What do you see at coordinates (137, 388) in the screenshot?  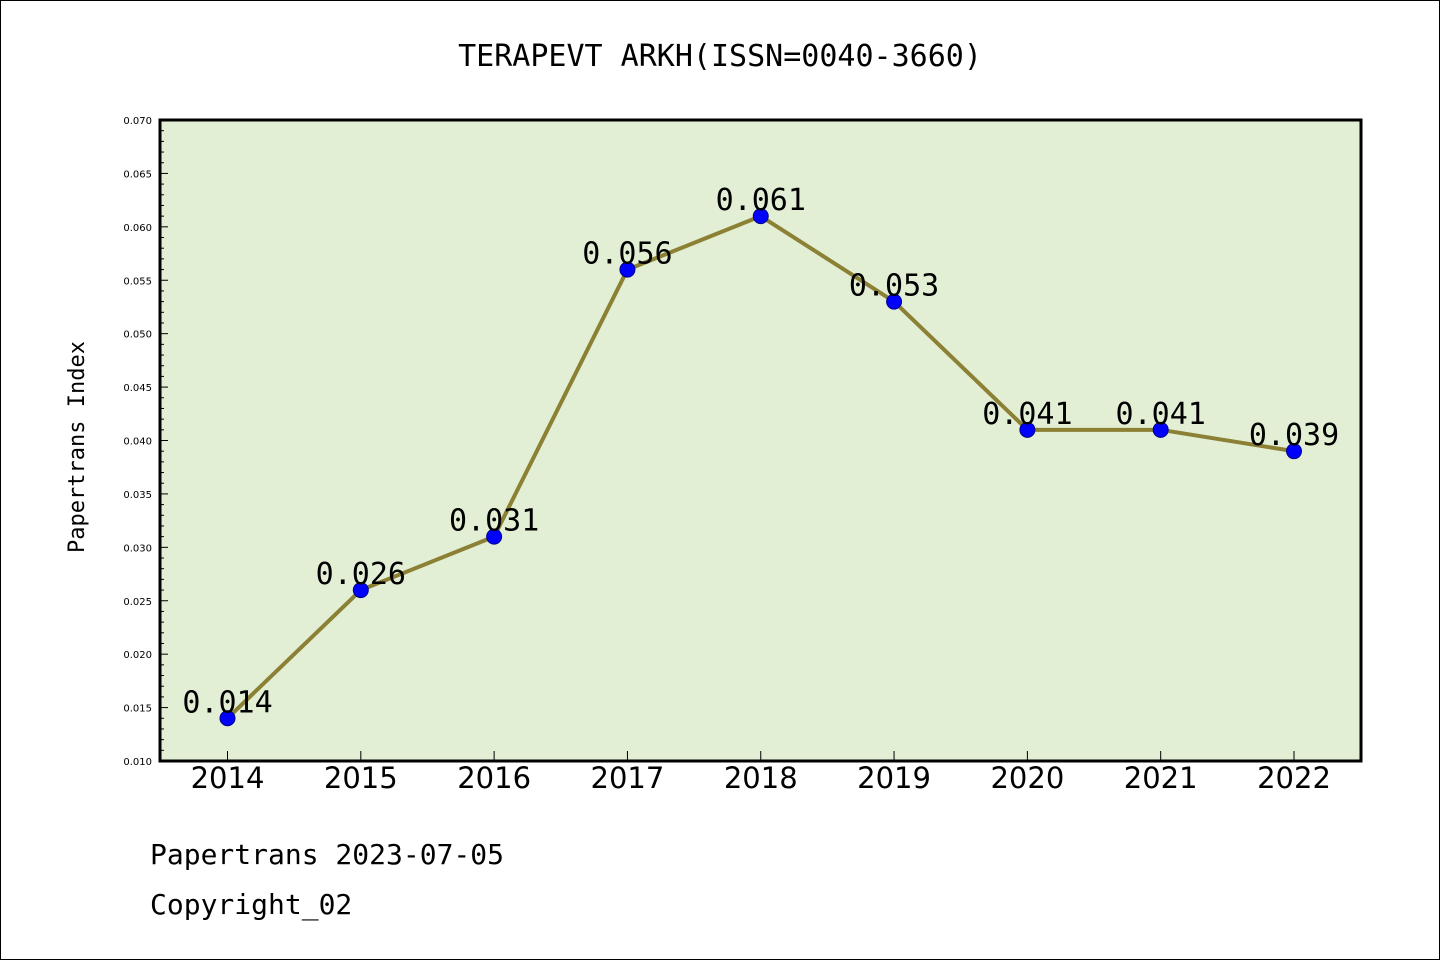 I see `y-tick-label: 0.045` at bounding box center [137, 388].